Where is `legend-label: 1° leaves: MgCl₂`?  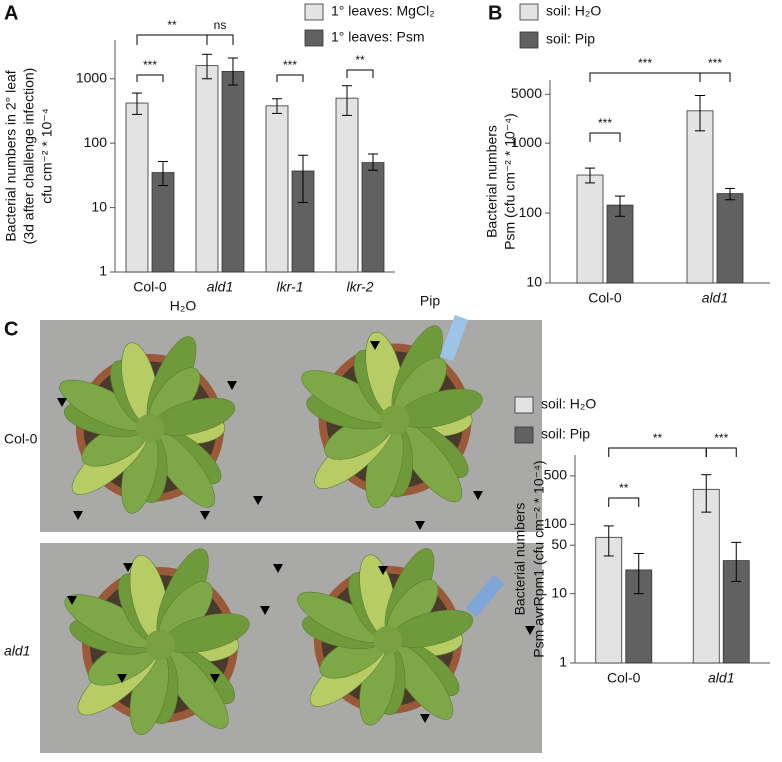
legend-label: 1° leaves: MgCl₂ is located at coordinates (383, 11).